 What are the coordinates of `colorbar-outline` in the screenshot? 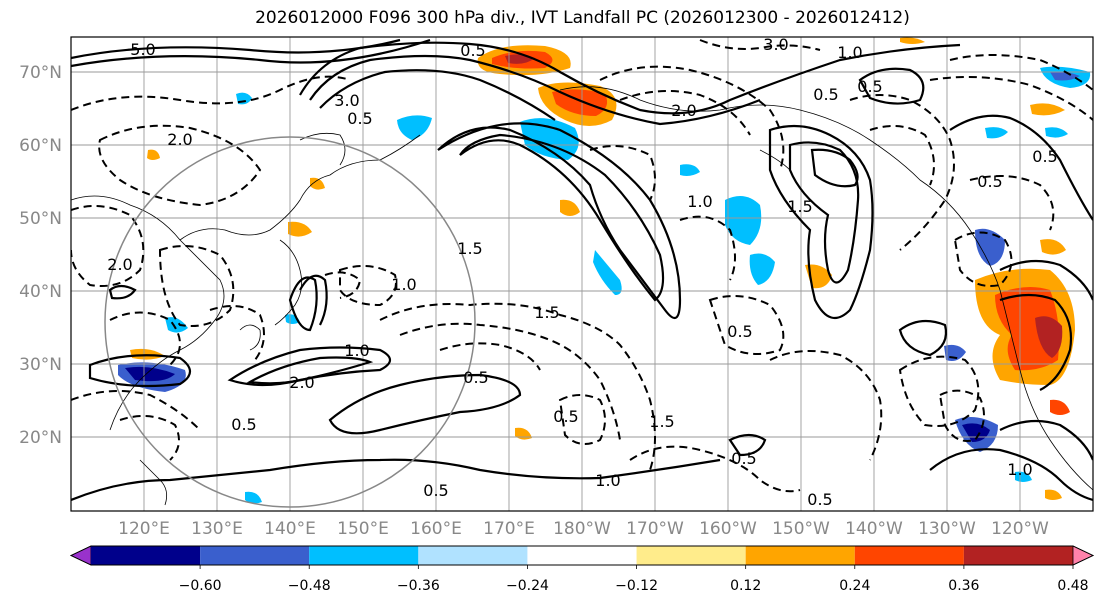 It's located at (582, 555).